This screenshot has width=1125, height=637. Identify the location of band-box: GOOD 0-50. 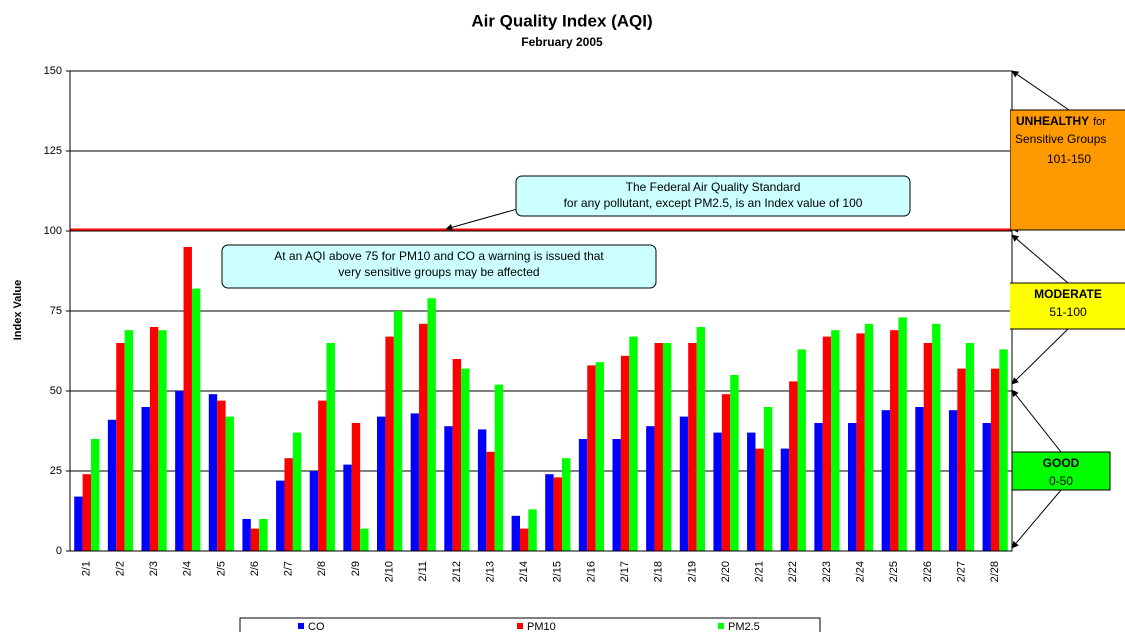
(1061, 471).